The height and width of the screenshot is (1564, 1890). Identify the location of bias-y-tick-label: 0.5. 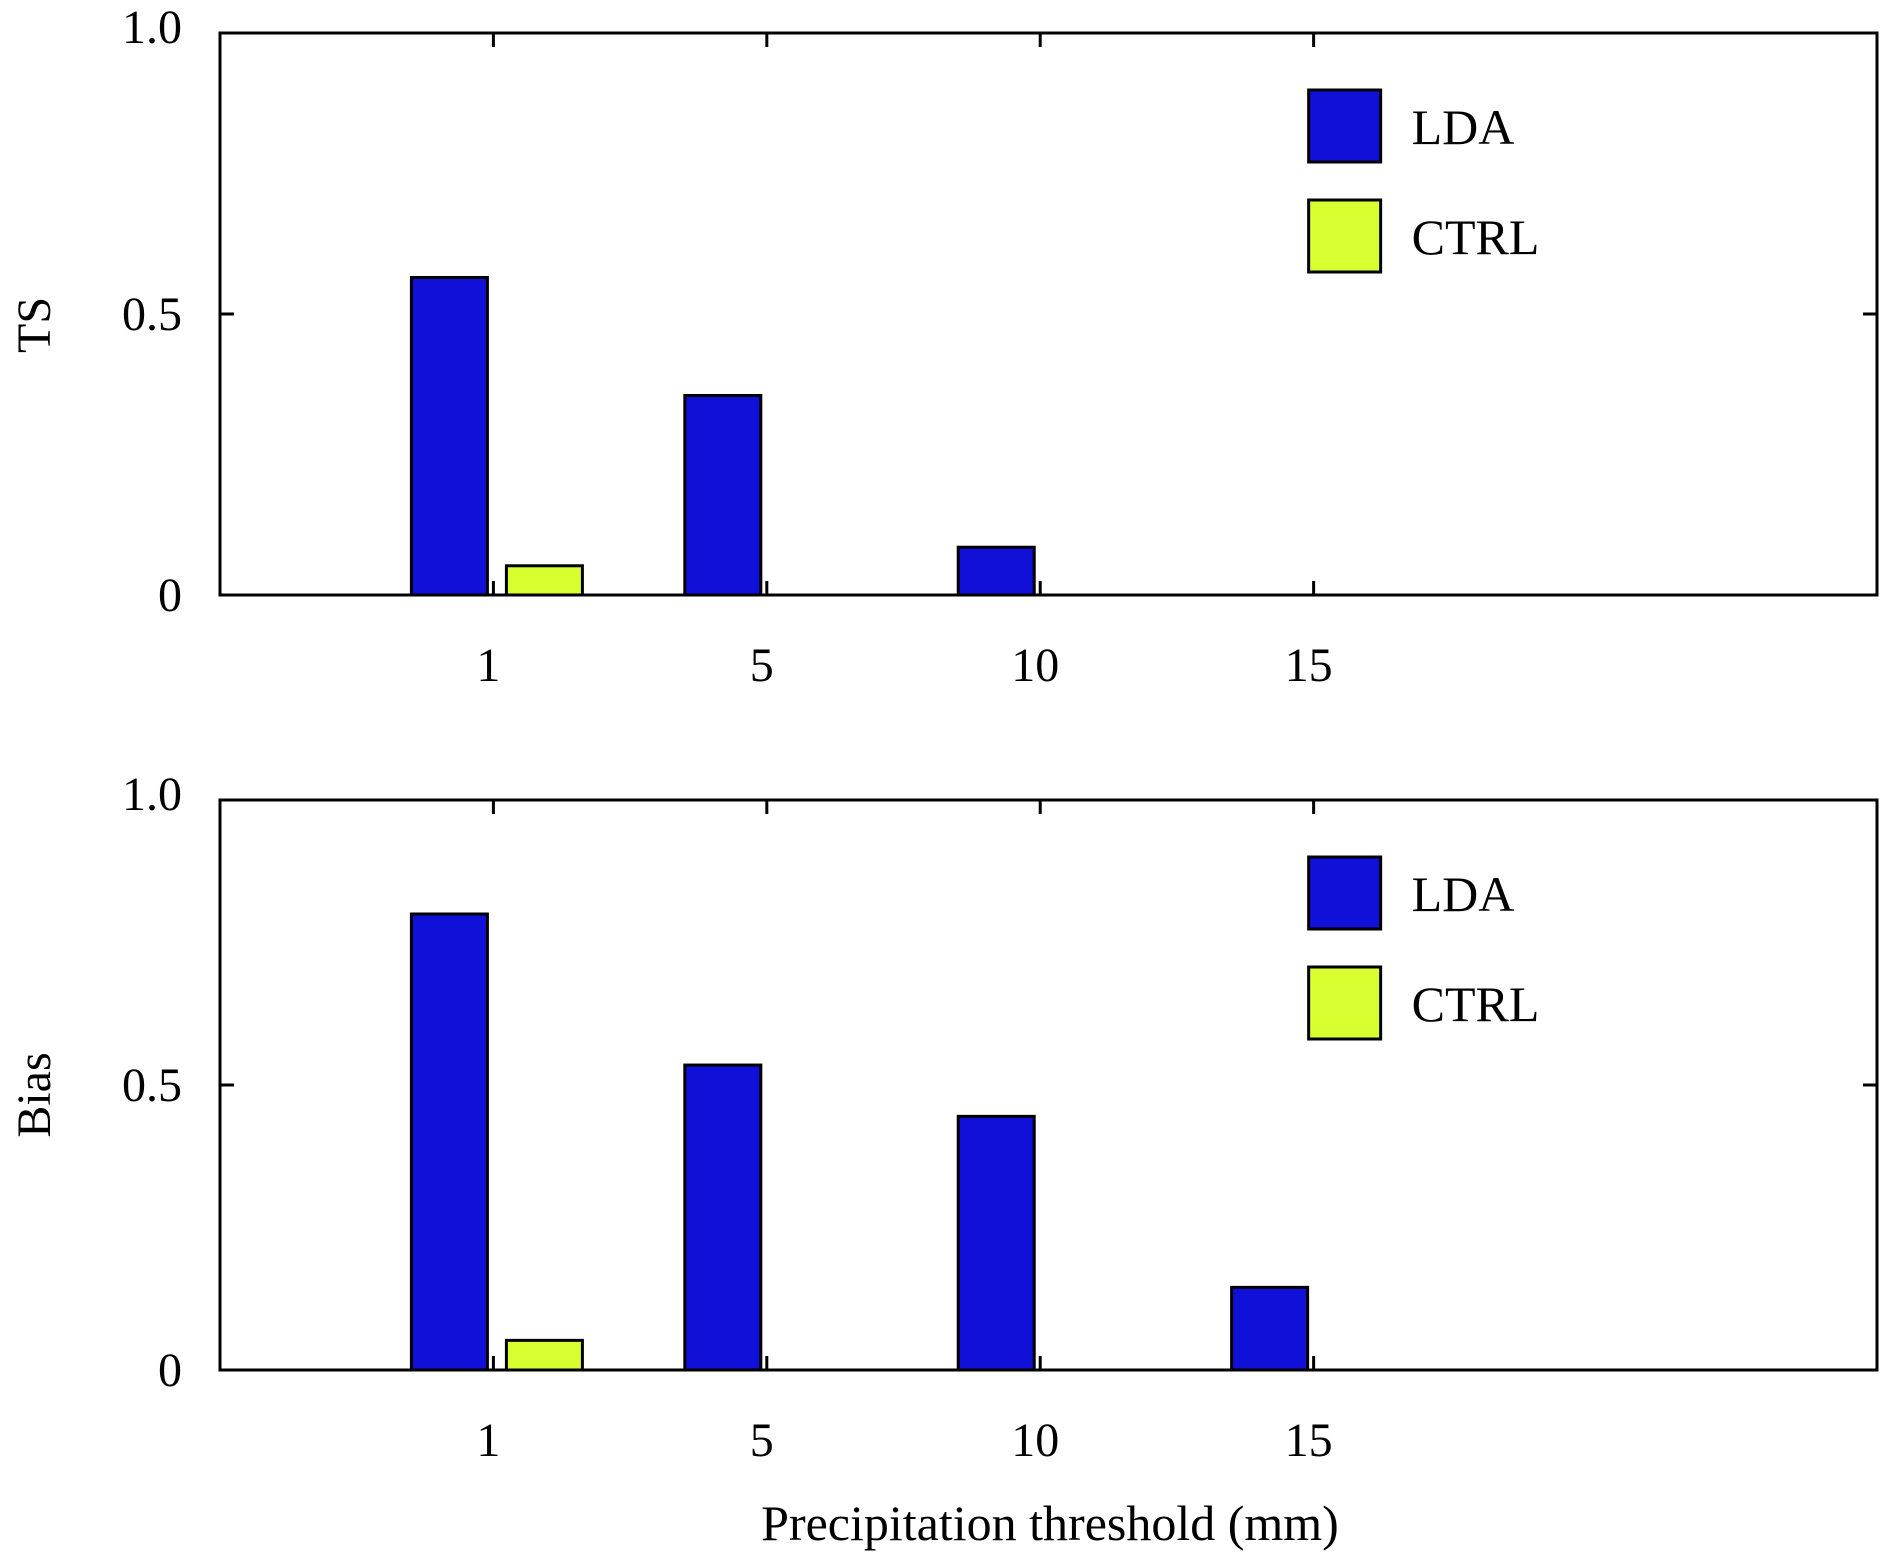
(152, 1085).